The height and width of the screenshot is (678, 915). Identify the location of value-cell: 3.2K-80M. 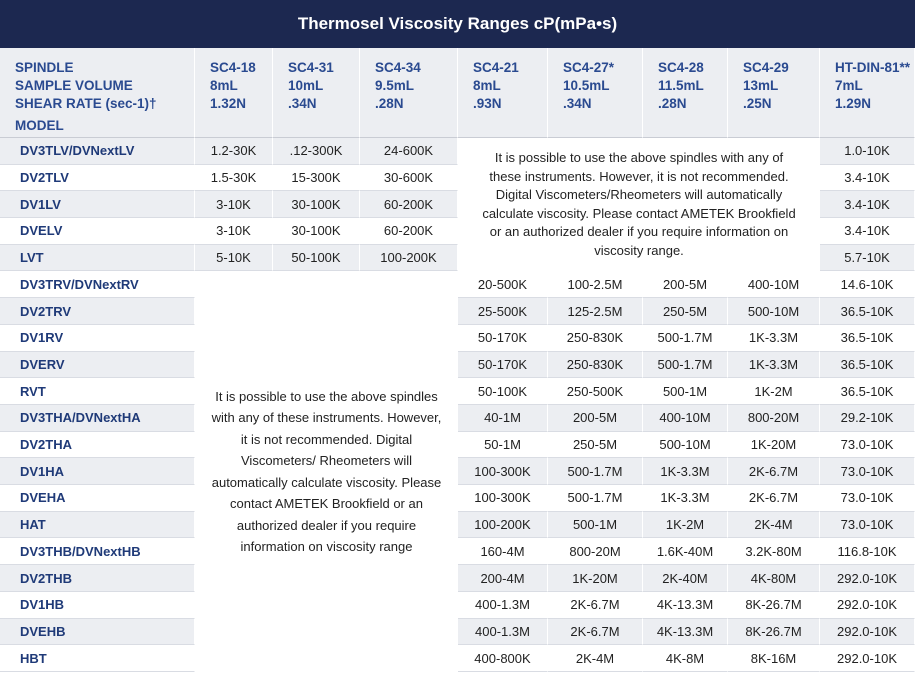
(774, 552).